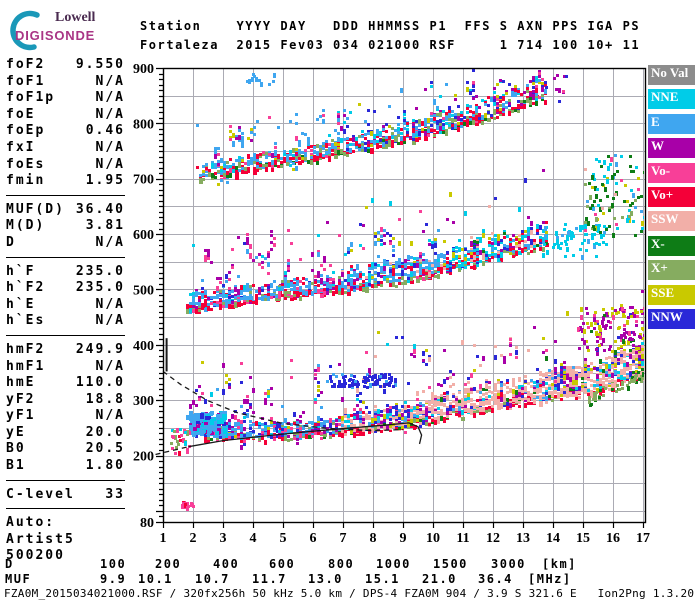 The height and width of the screenshot is (600, 700). I want to click on distance-value: 200, so click(168, 564).